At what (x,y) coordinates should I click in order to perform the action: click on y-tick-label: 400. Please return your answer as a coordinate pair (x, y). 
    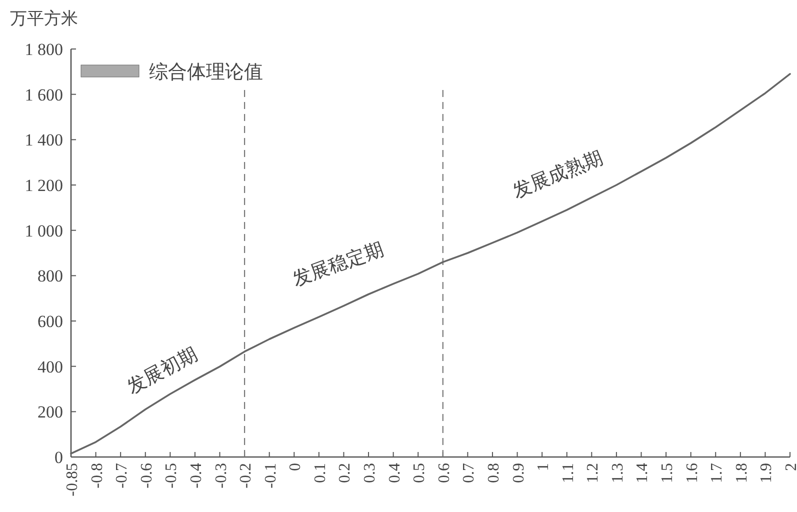
    Looking at the image, I should click on (50, 366).